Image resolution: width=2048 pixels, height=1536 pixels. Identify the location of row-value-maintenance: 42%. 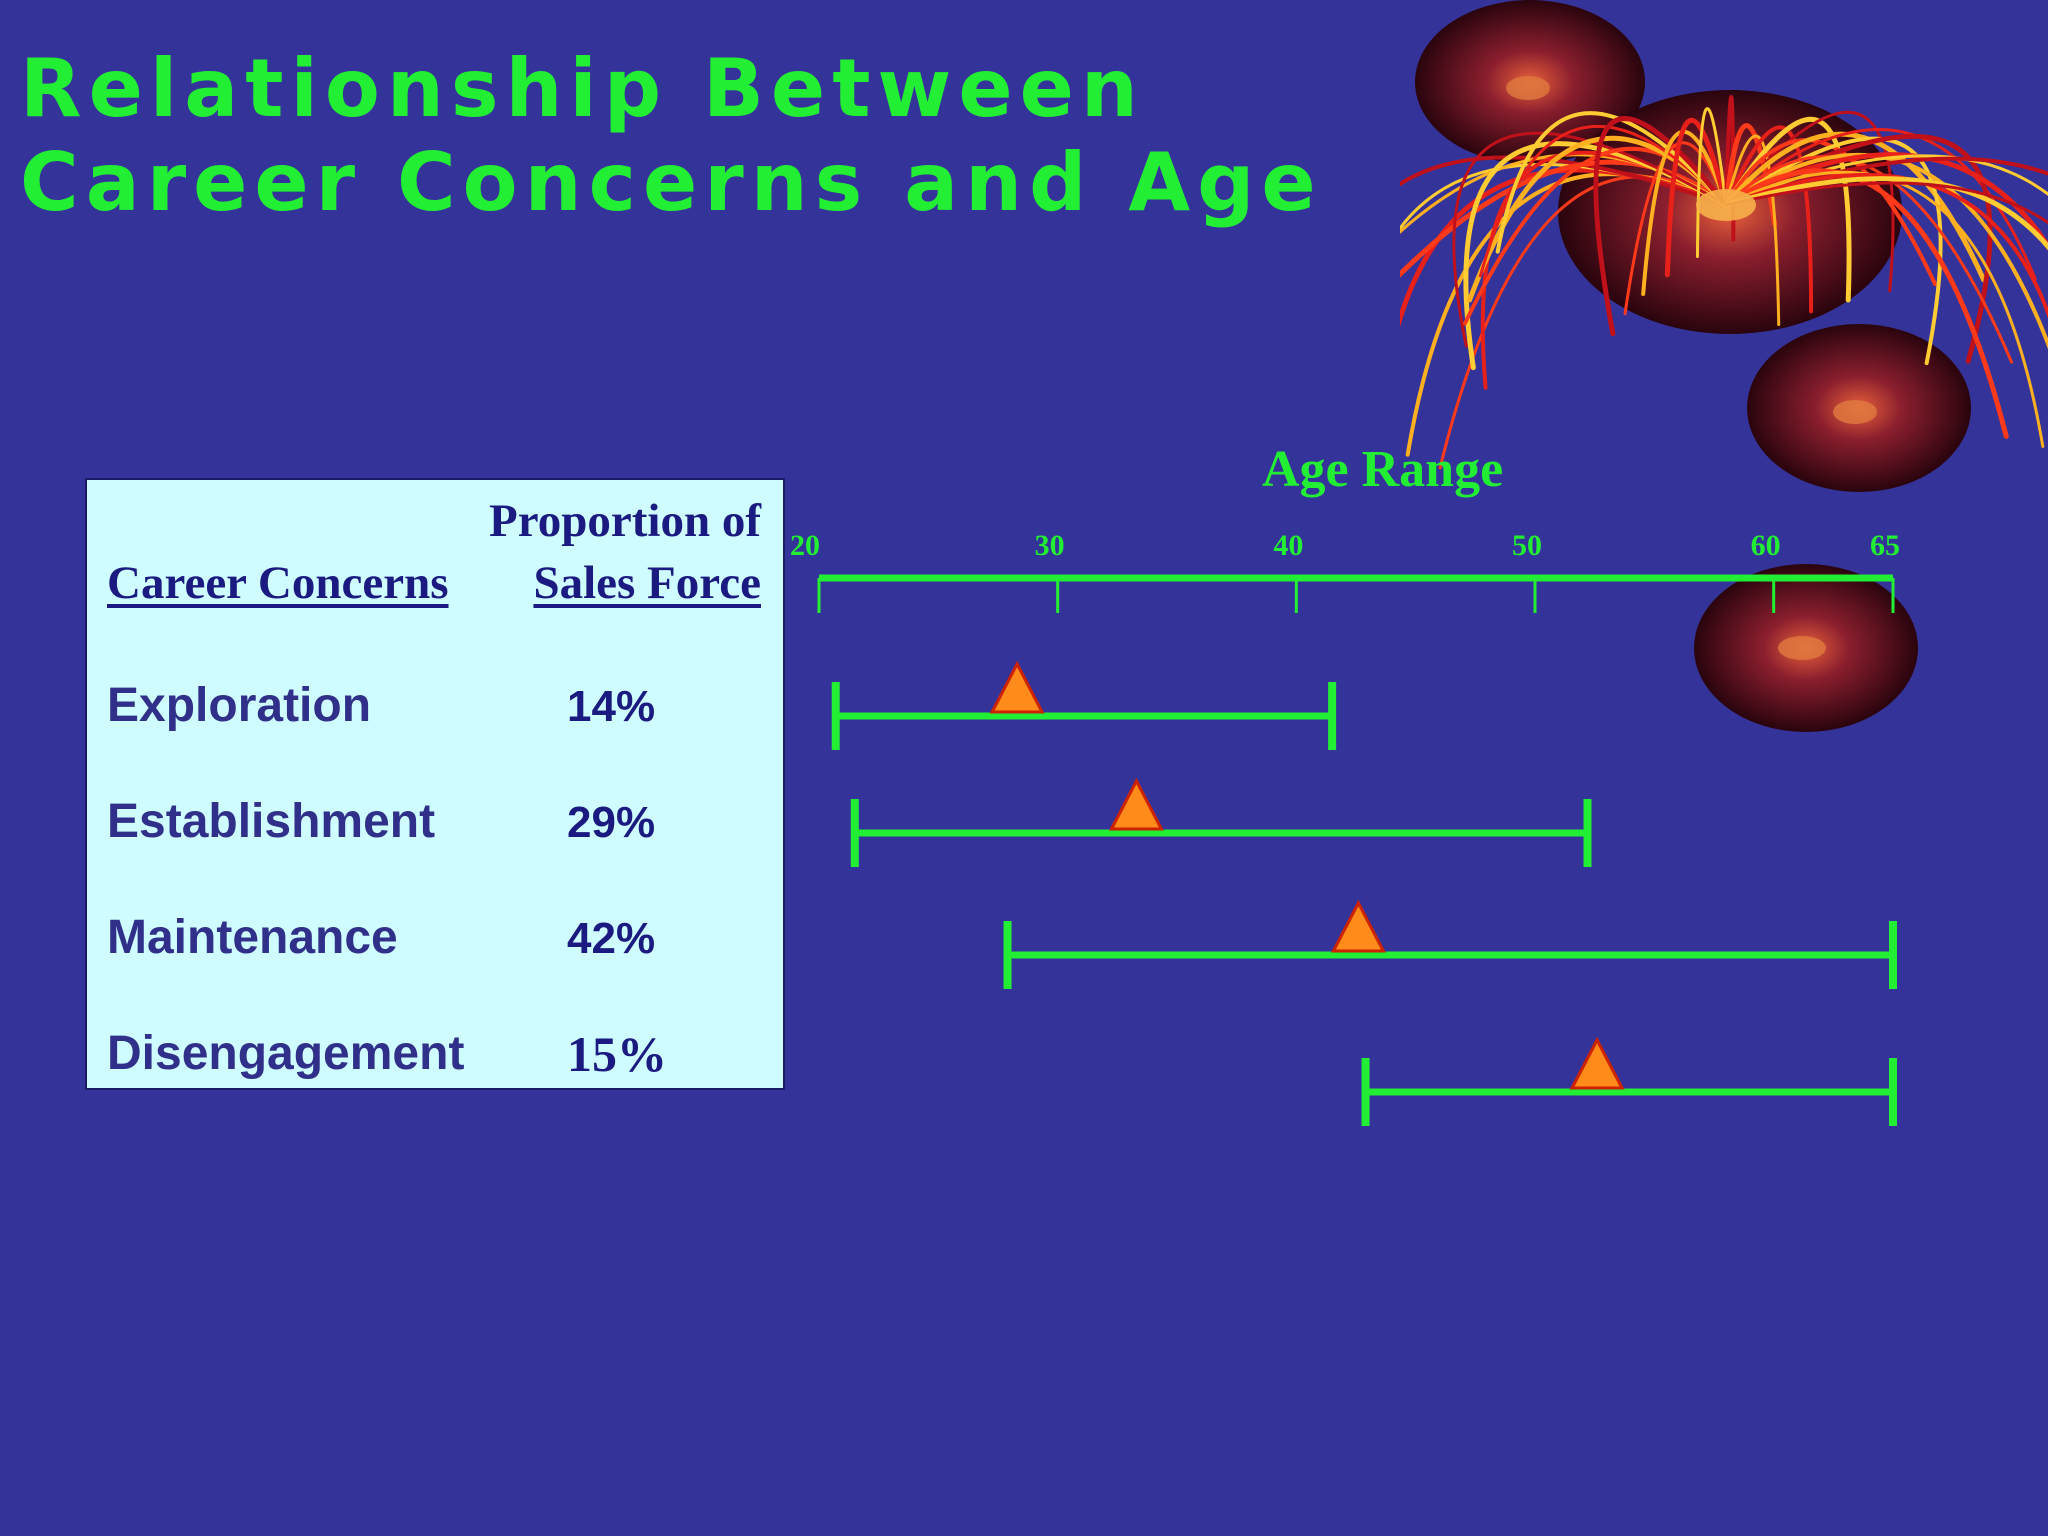
(611, 938).